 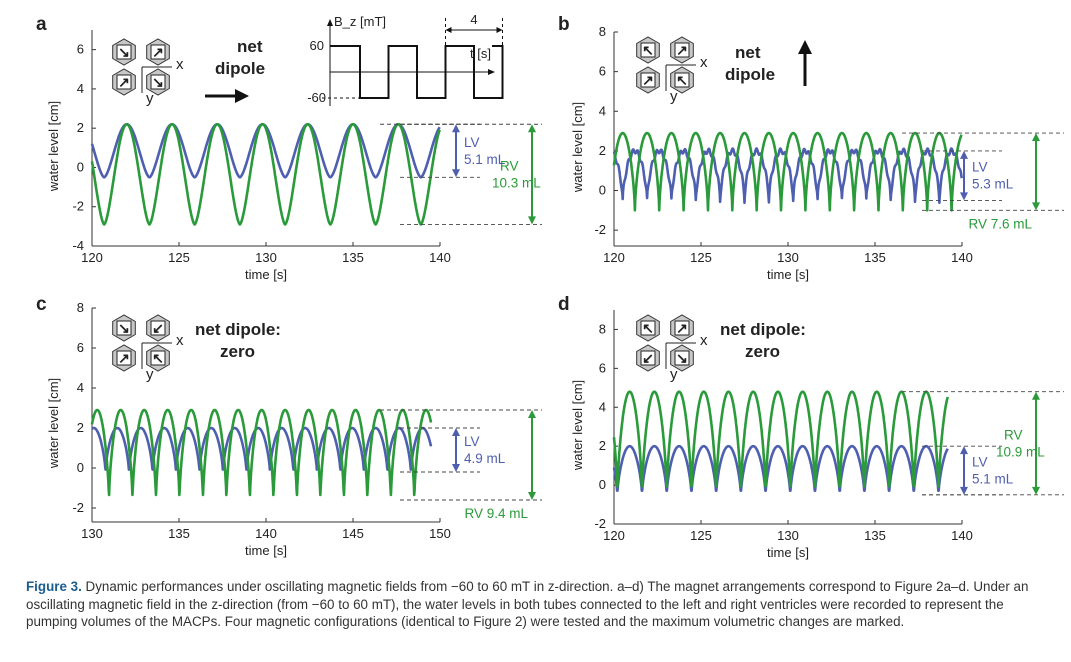 I want to click on panel-label: c, so click(x=41, y=304).